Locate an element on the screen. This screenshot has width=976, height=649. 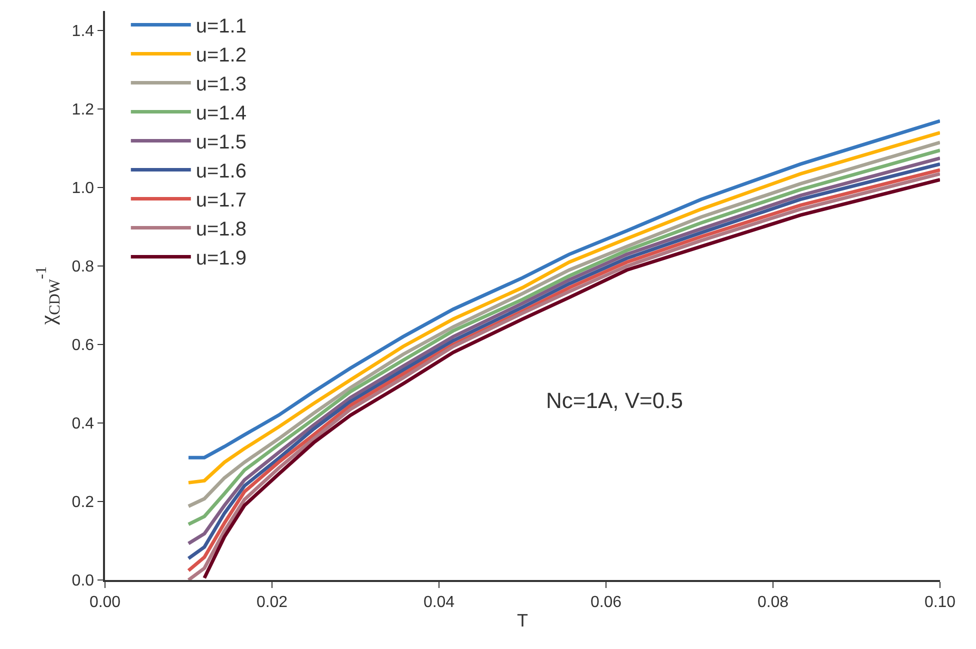
y-tick-label: 1.2 is located at coordinates (83, 110).